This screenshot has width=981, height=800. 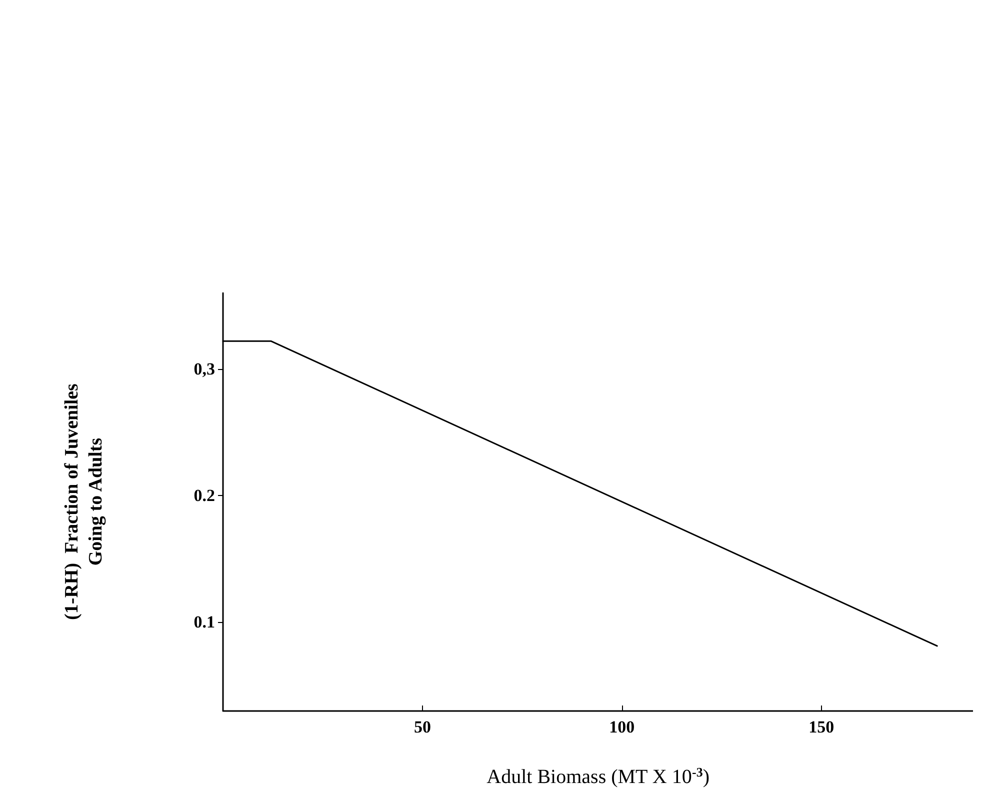 I want to click on y-tick-label: 0,3, so click(x=204, y=368).